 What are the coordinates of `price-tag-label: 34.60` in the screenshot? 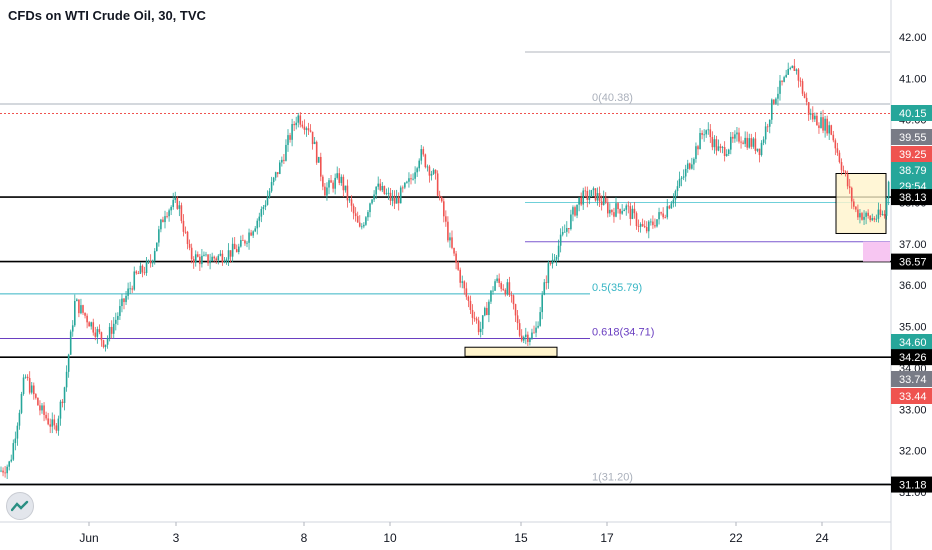 It's located at (913, 343).